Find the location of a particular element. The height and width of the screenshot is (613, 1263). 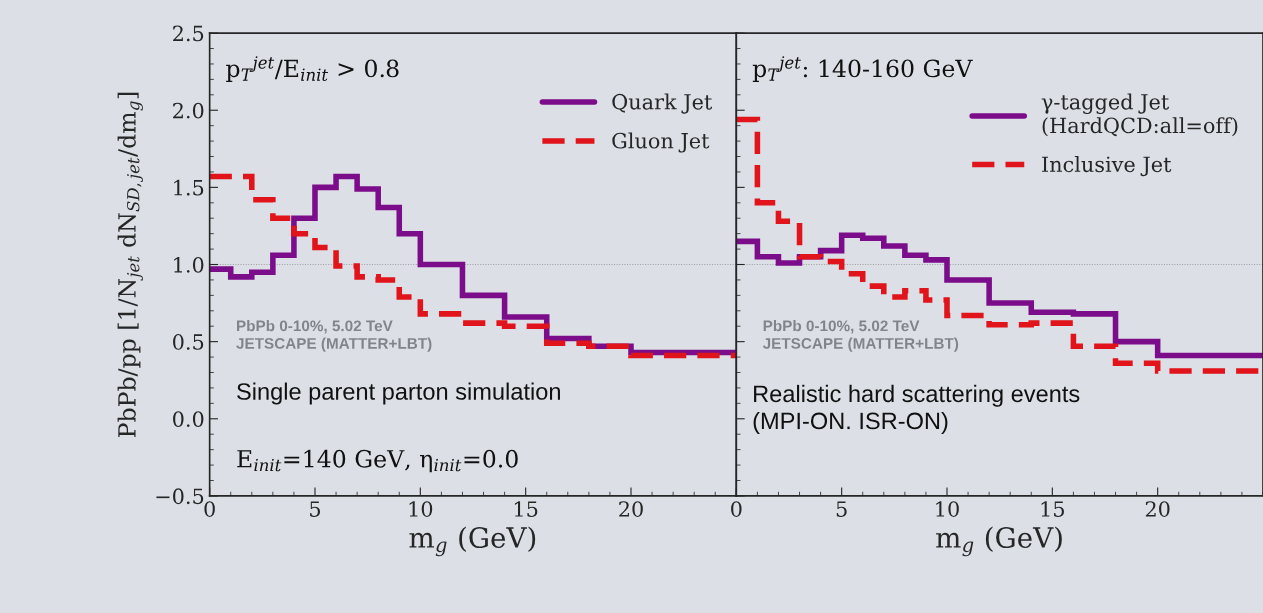

annotation: p$_{T}$$^{jet}$: 140-160 GeV is located at coordinates (862, 69).